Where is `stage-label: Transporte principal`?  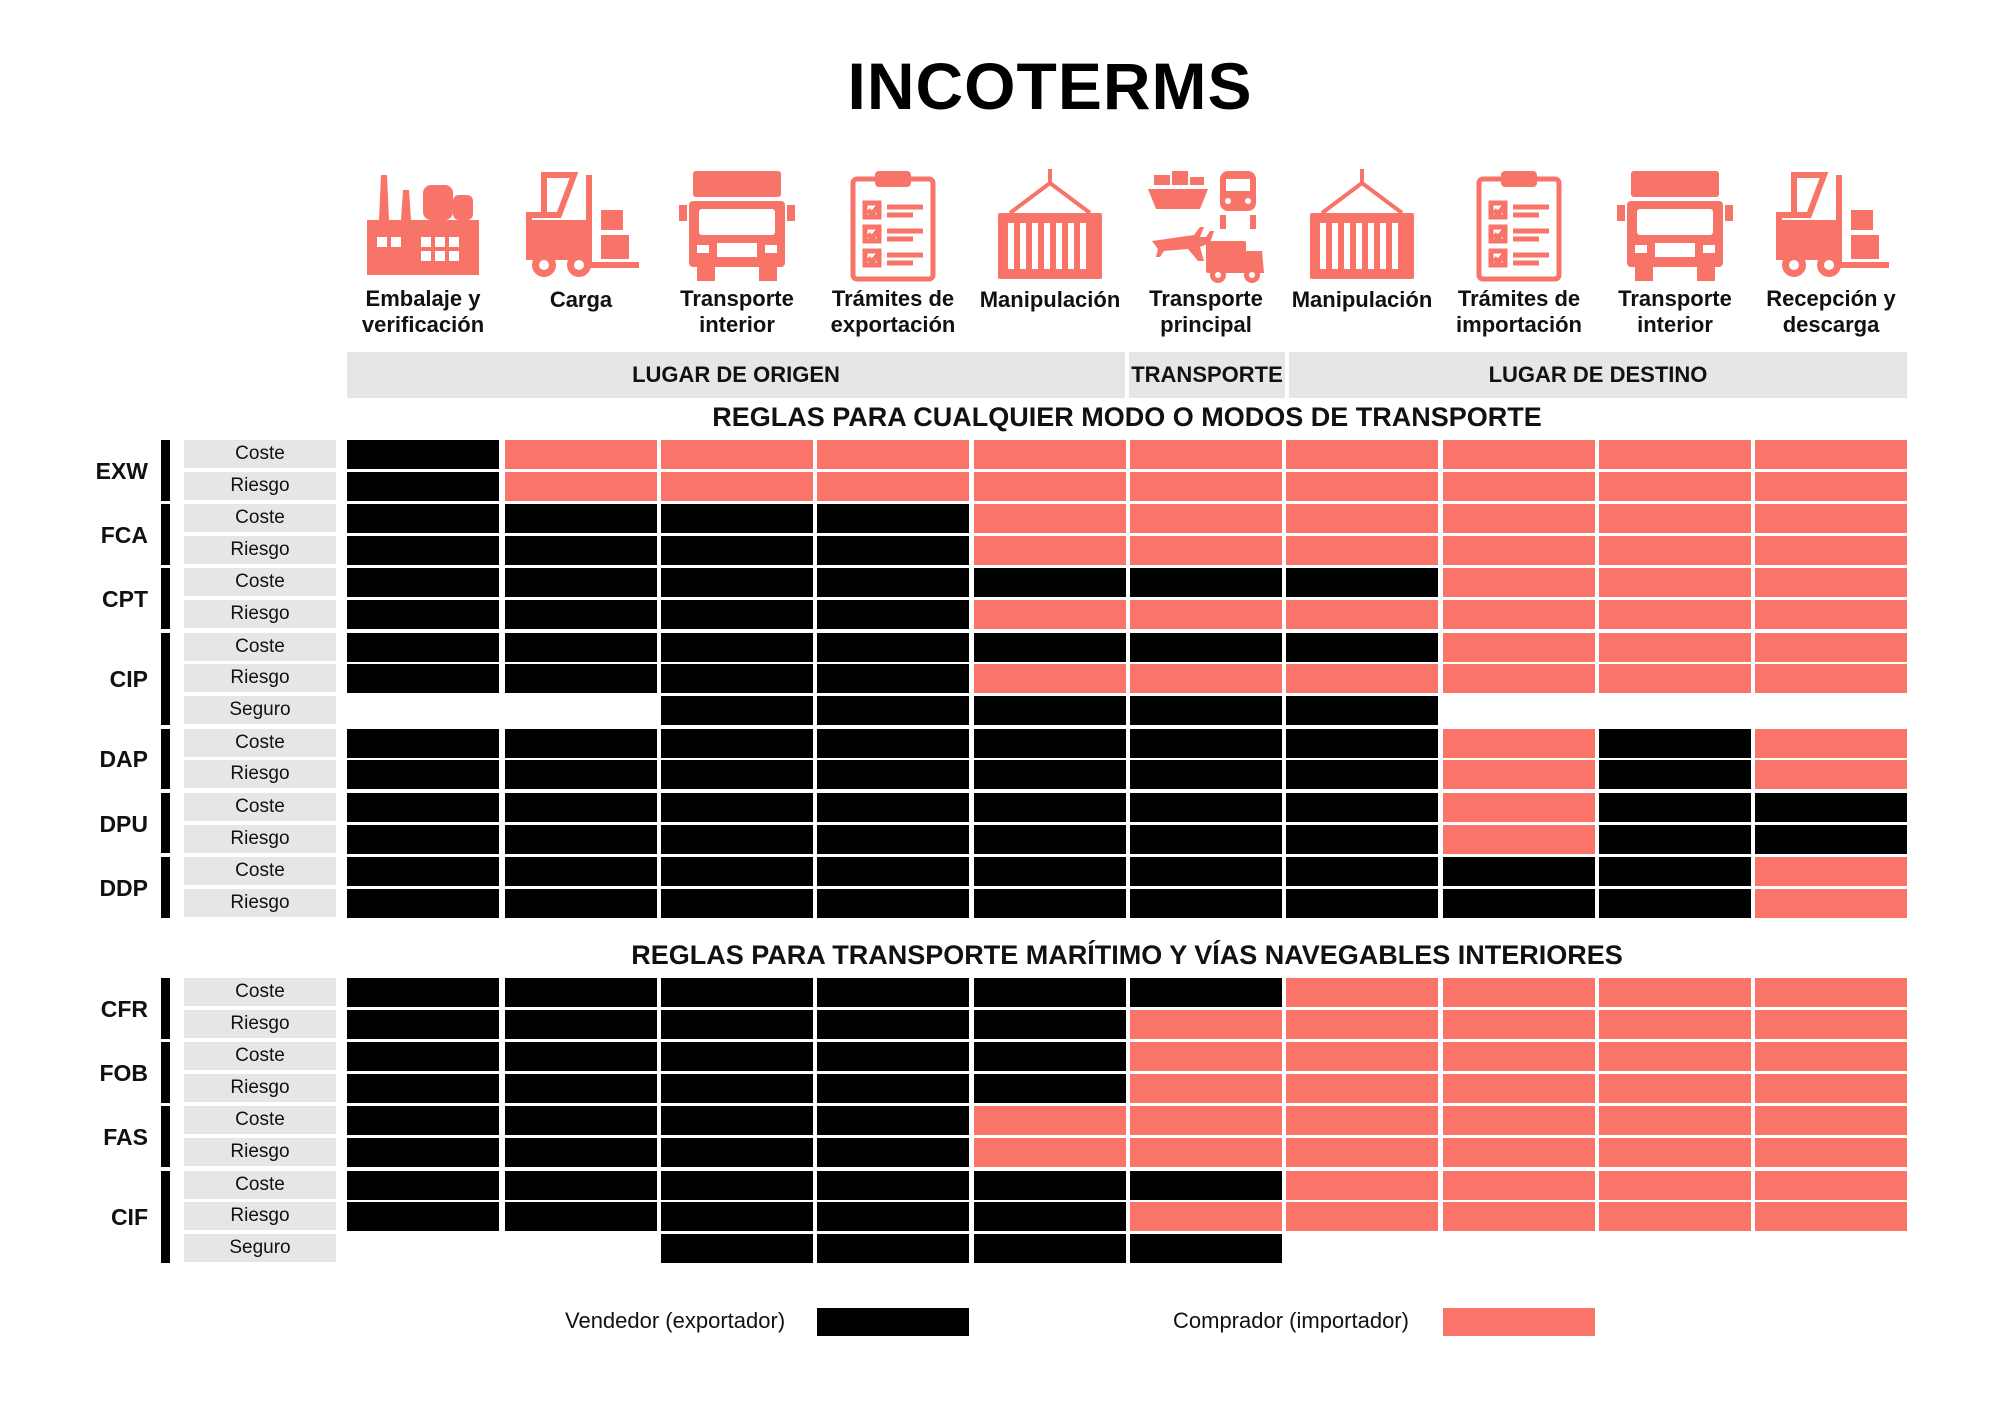
stage-label: Transporte principal is located at coordinates (1206, 312).